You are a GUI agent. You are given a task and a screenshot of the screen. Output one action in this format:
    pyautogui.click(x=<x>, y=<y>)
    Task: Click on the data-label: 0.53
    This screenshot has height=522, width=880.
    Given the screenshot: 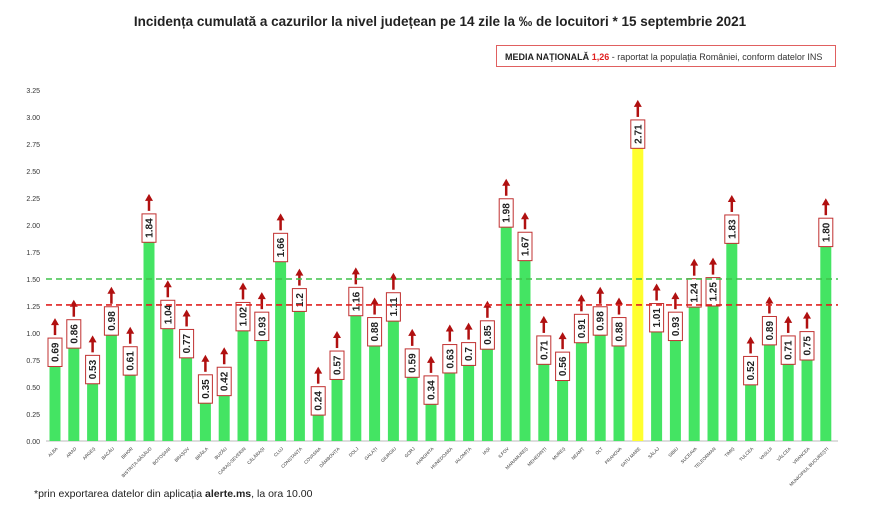 What is the action you would take?
    pyautogui.click(x=93, y=369)
    